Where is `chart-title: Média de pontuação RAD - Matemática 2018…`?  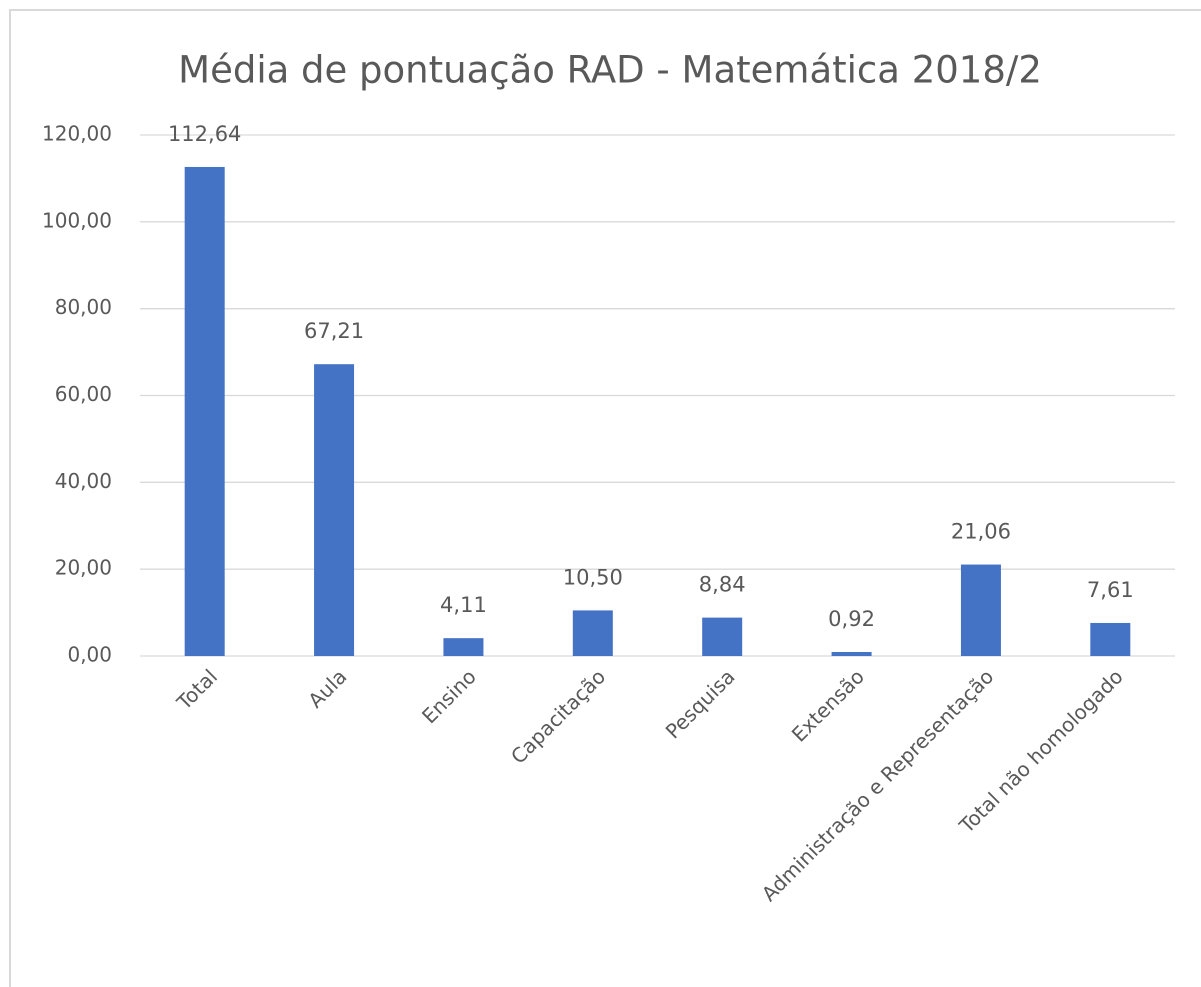
chart-title: Média de pontuação RAD - Matemática 2018… is located at coordinates (610, 70).